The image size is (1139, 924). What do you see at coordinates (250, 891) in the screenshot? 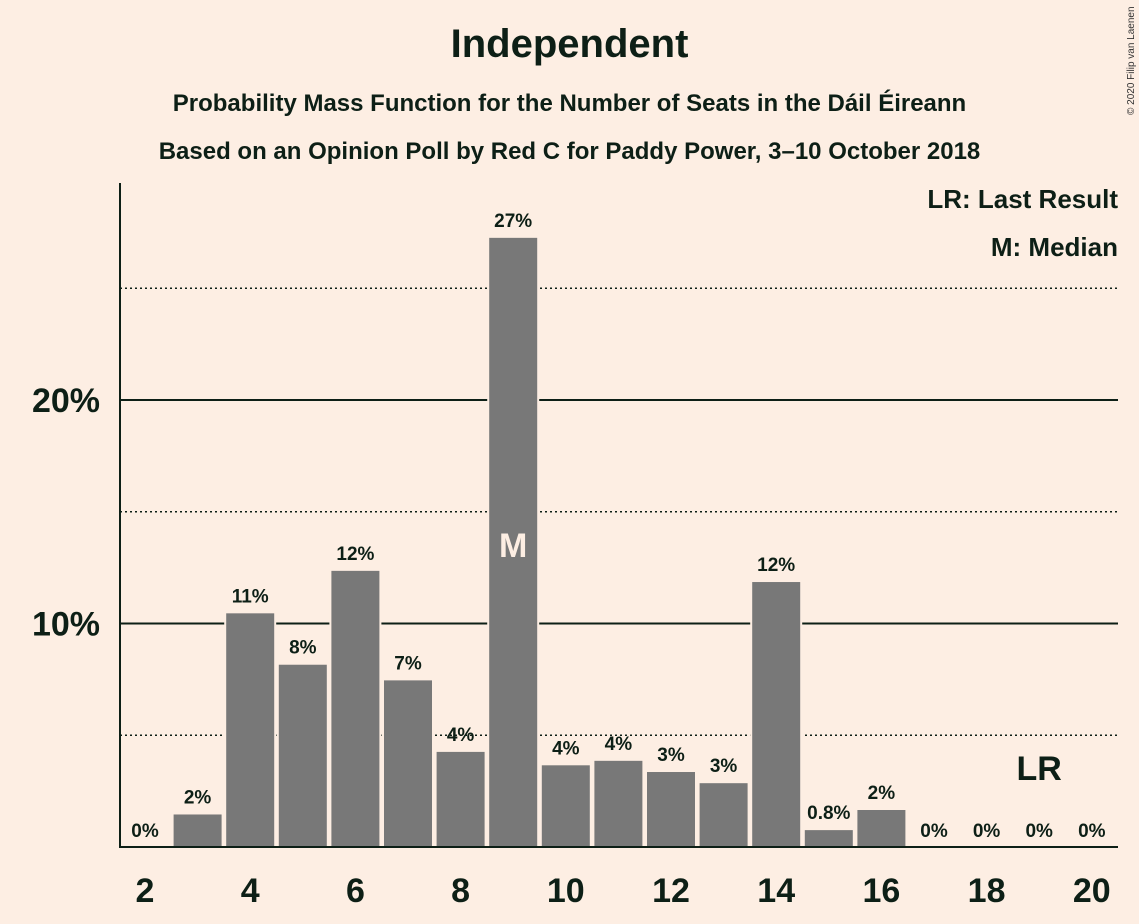
I see `x-tick-label: 4` at bounding box center [250, 891].